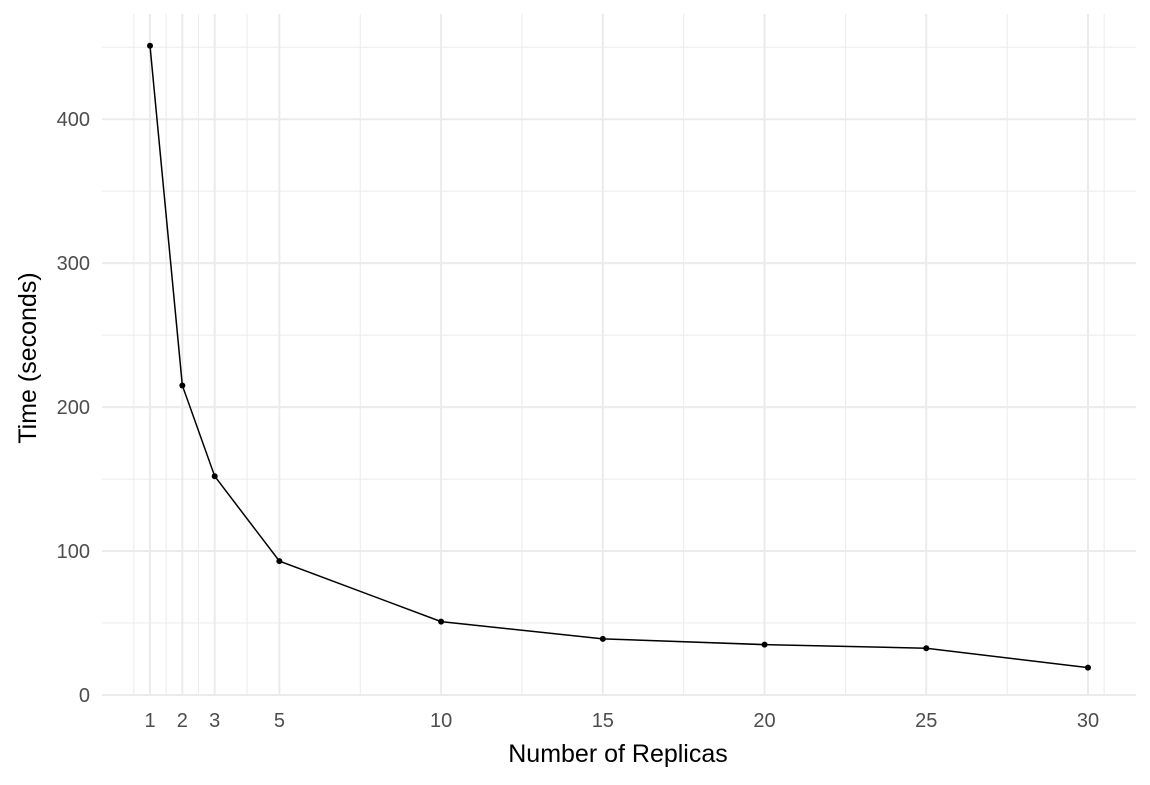 The image size is (1150, 785). What do you see at coordinates (73, 120) in the screenshot?
I see `y-tick-label: 400` at bounding box center [73, 120].